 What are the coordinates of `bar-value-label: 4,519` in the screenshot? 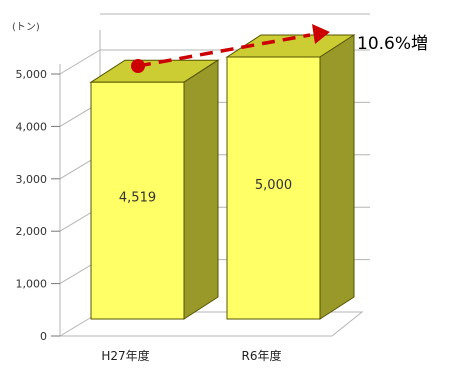 It's located at (137, 198).